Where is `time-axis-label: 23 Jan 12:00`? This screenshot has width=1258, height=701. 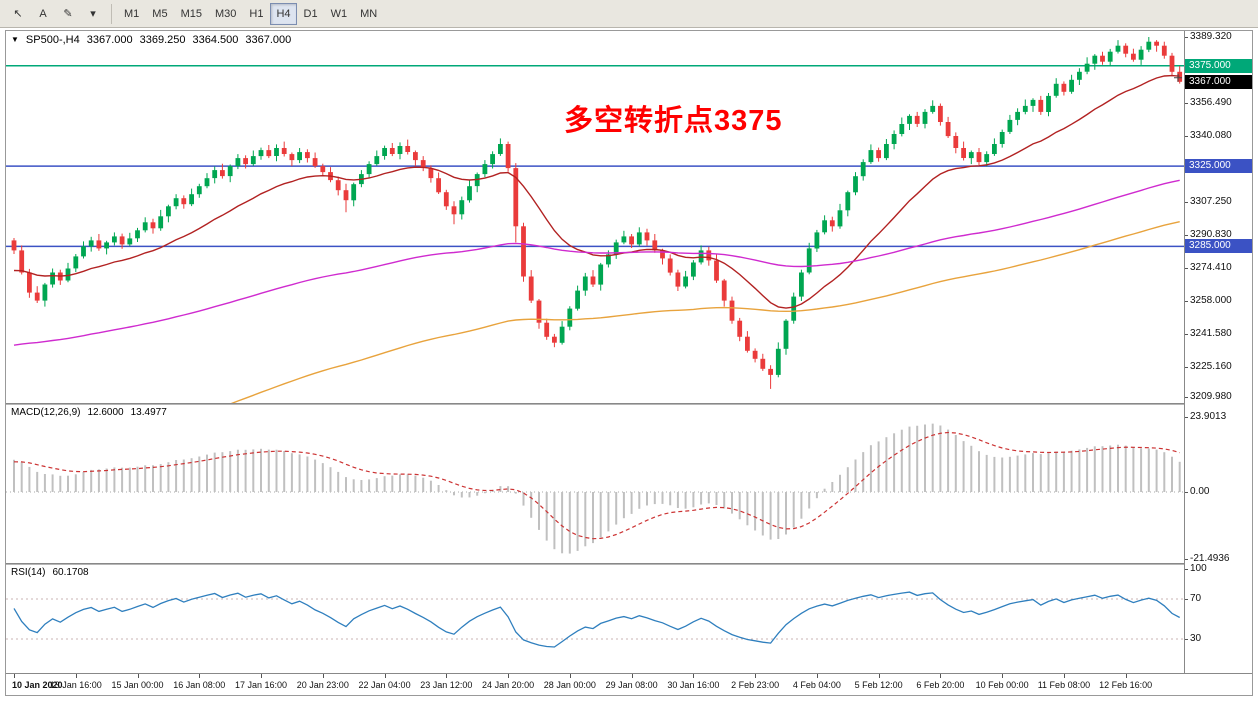 time-axis-label: 23 Jan 12:00 is located at coordinates (446, 685).